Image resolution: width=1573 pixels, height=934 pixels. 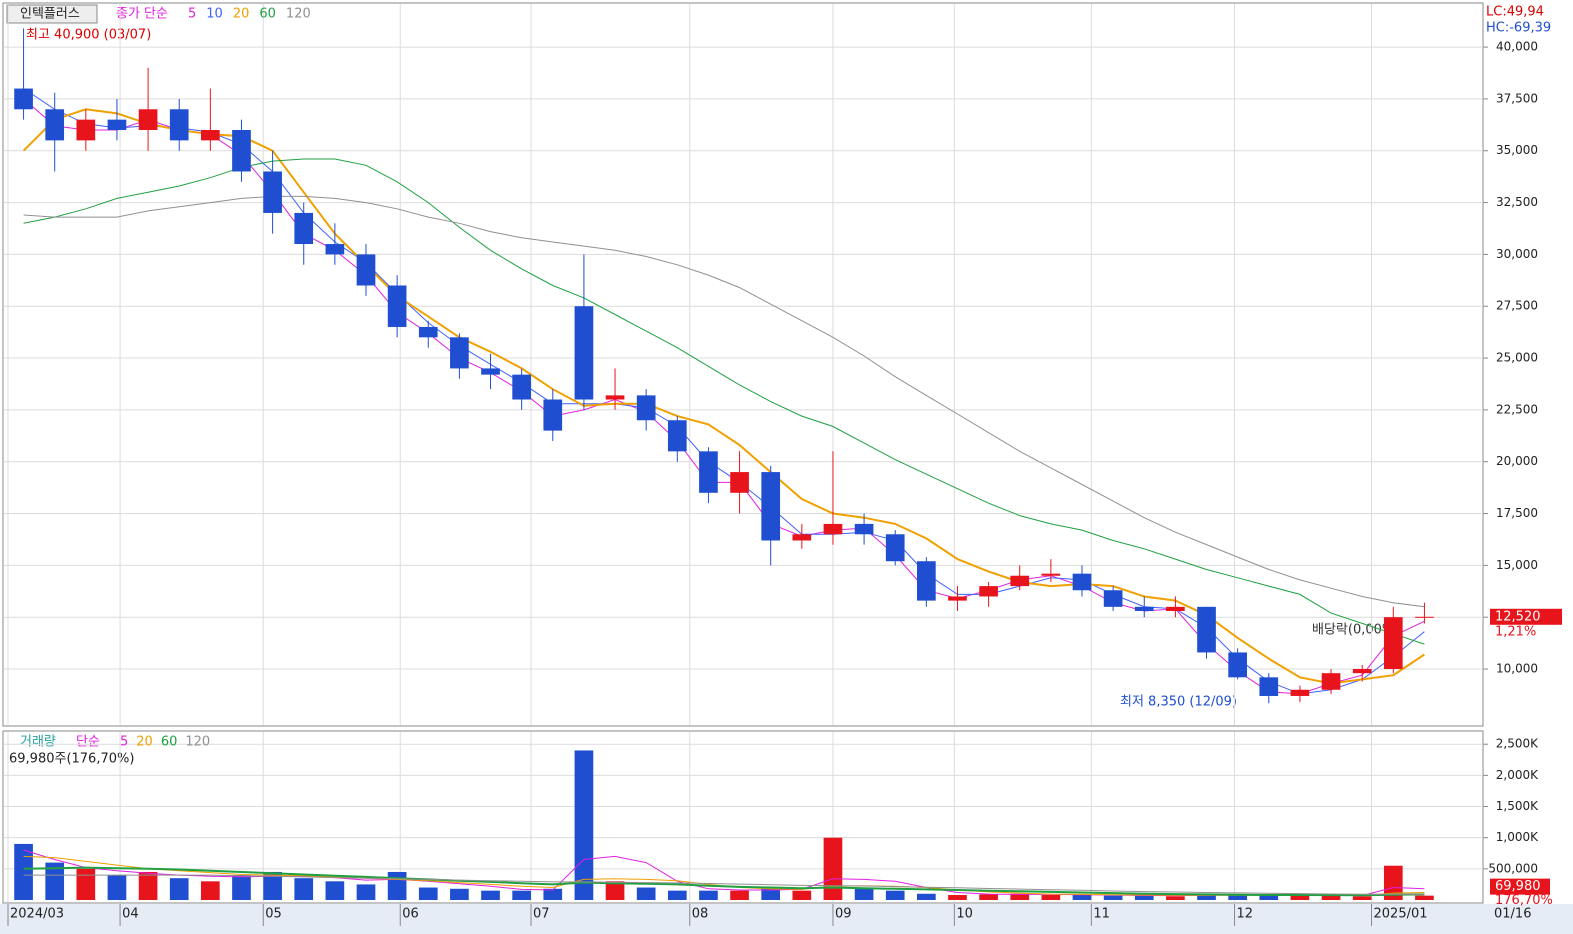 What do you see at coordinates (1401, 914) in the screenshot?
I see `x-tick-label: 2025/01` at bounding box center [1401, 914].